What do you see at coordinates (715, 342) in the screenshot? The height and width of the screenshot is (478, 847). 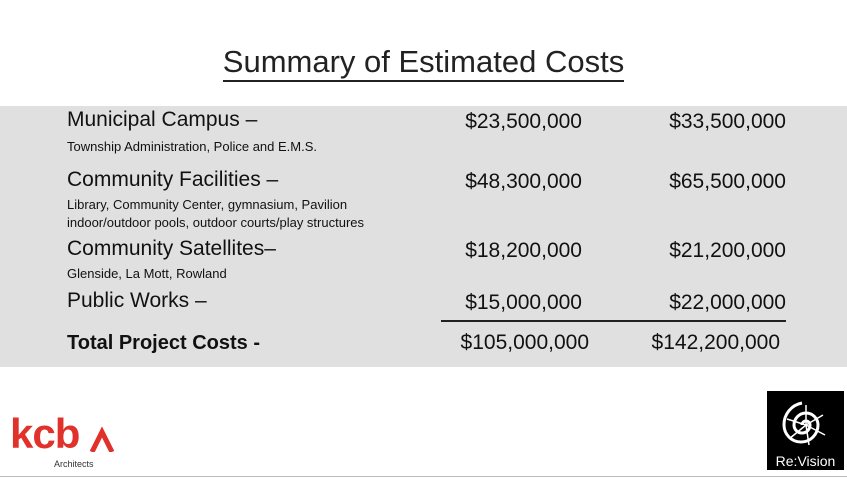 I see `total-high: $142,200,000` at bounding box center [715, 342].